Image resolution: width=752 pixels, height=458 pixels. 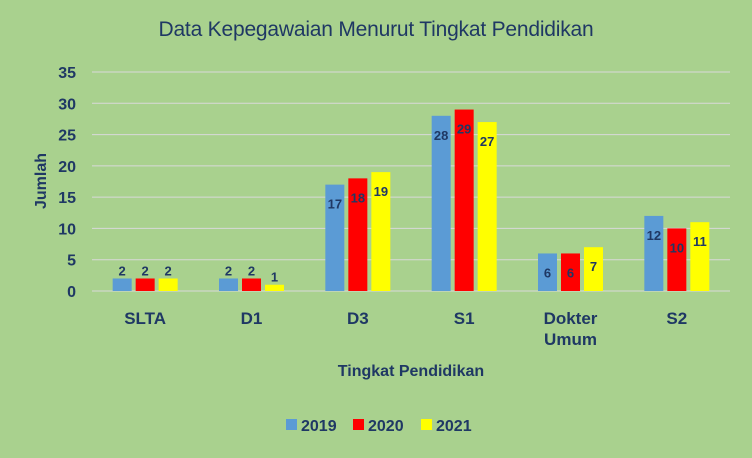 What do you see at coordinates (454, 426) in the screenshot?
I see `legend-label-2021: 2021` at bounding box center [454, 426].